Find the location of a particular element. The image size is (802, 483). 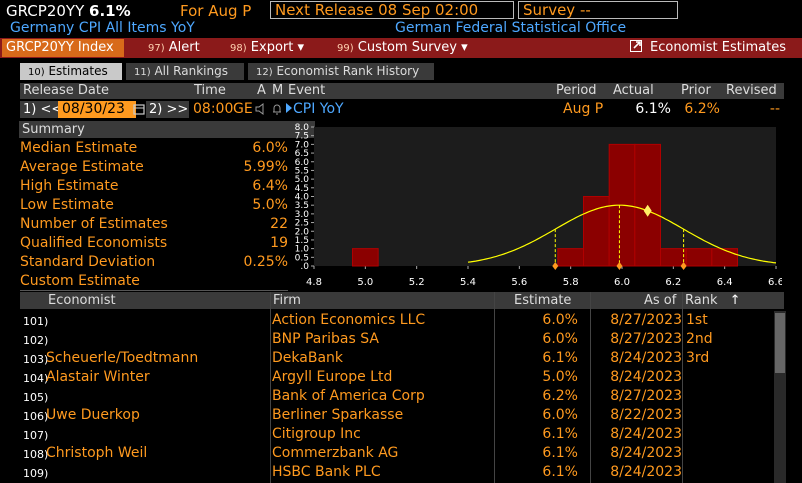

estimate-value: 5.0% is located at coordinates (560, 377).